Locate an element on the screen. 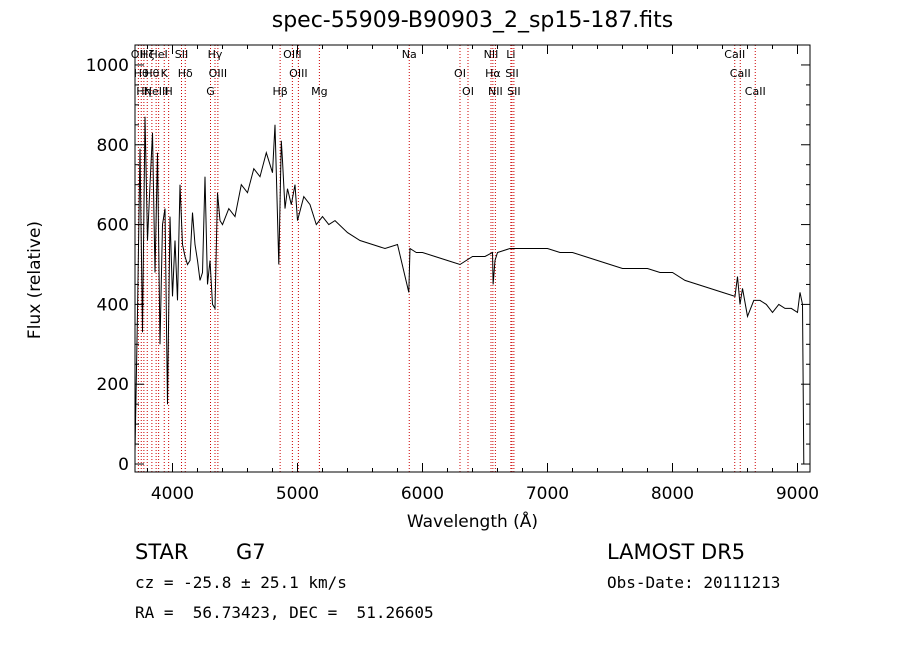 The image size is (900, 649). y-tick-label: 200 is located at coordinates (113, 385).